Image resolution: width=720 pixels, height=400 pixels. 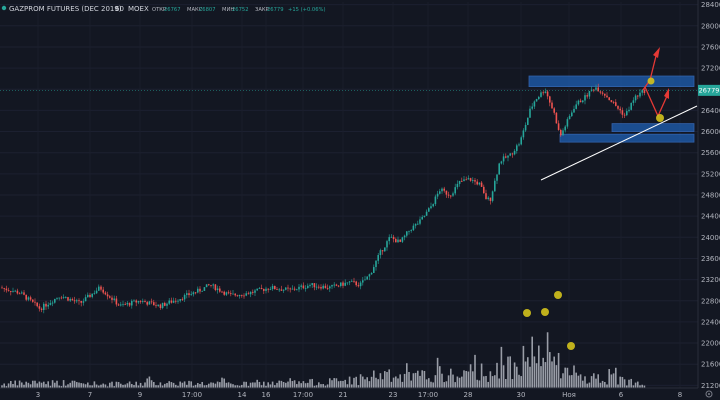 What do you see at coordinates (611, 81) in the screenshot?
I see `zone-resistance` at bounding box center [611, 81].